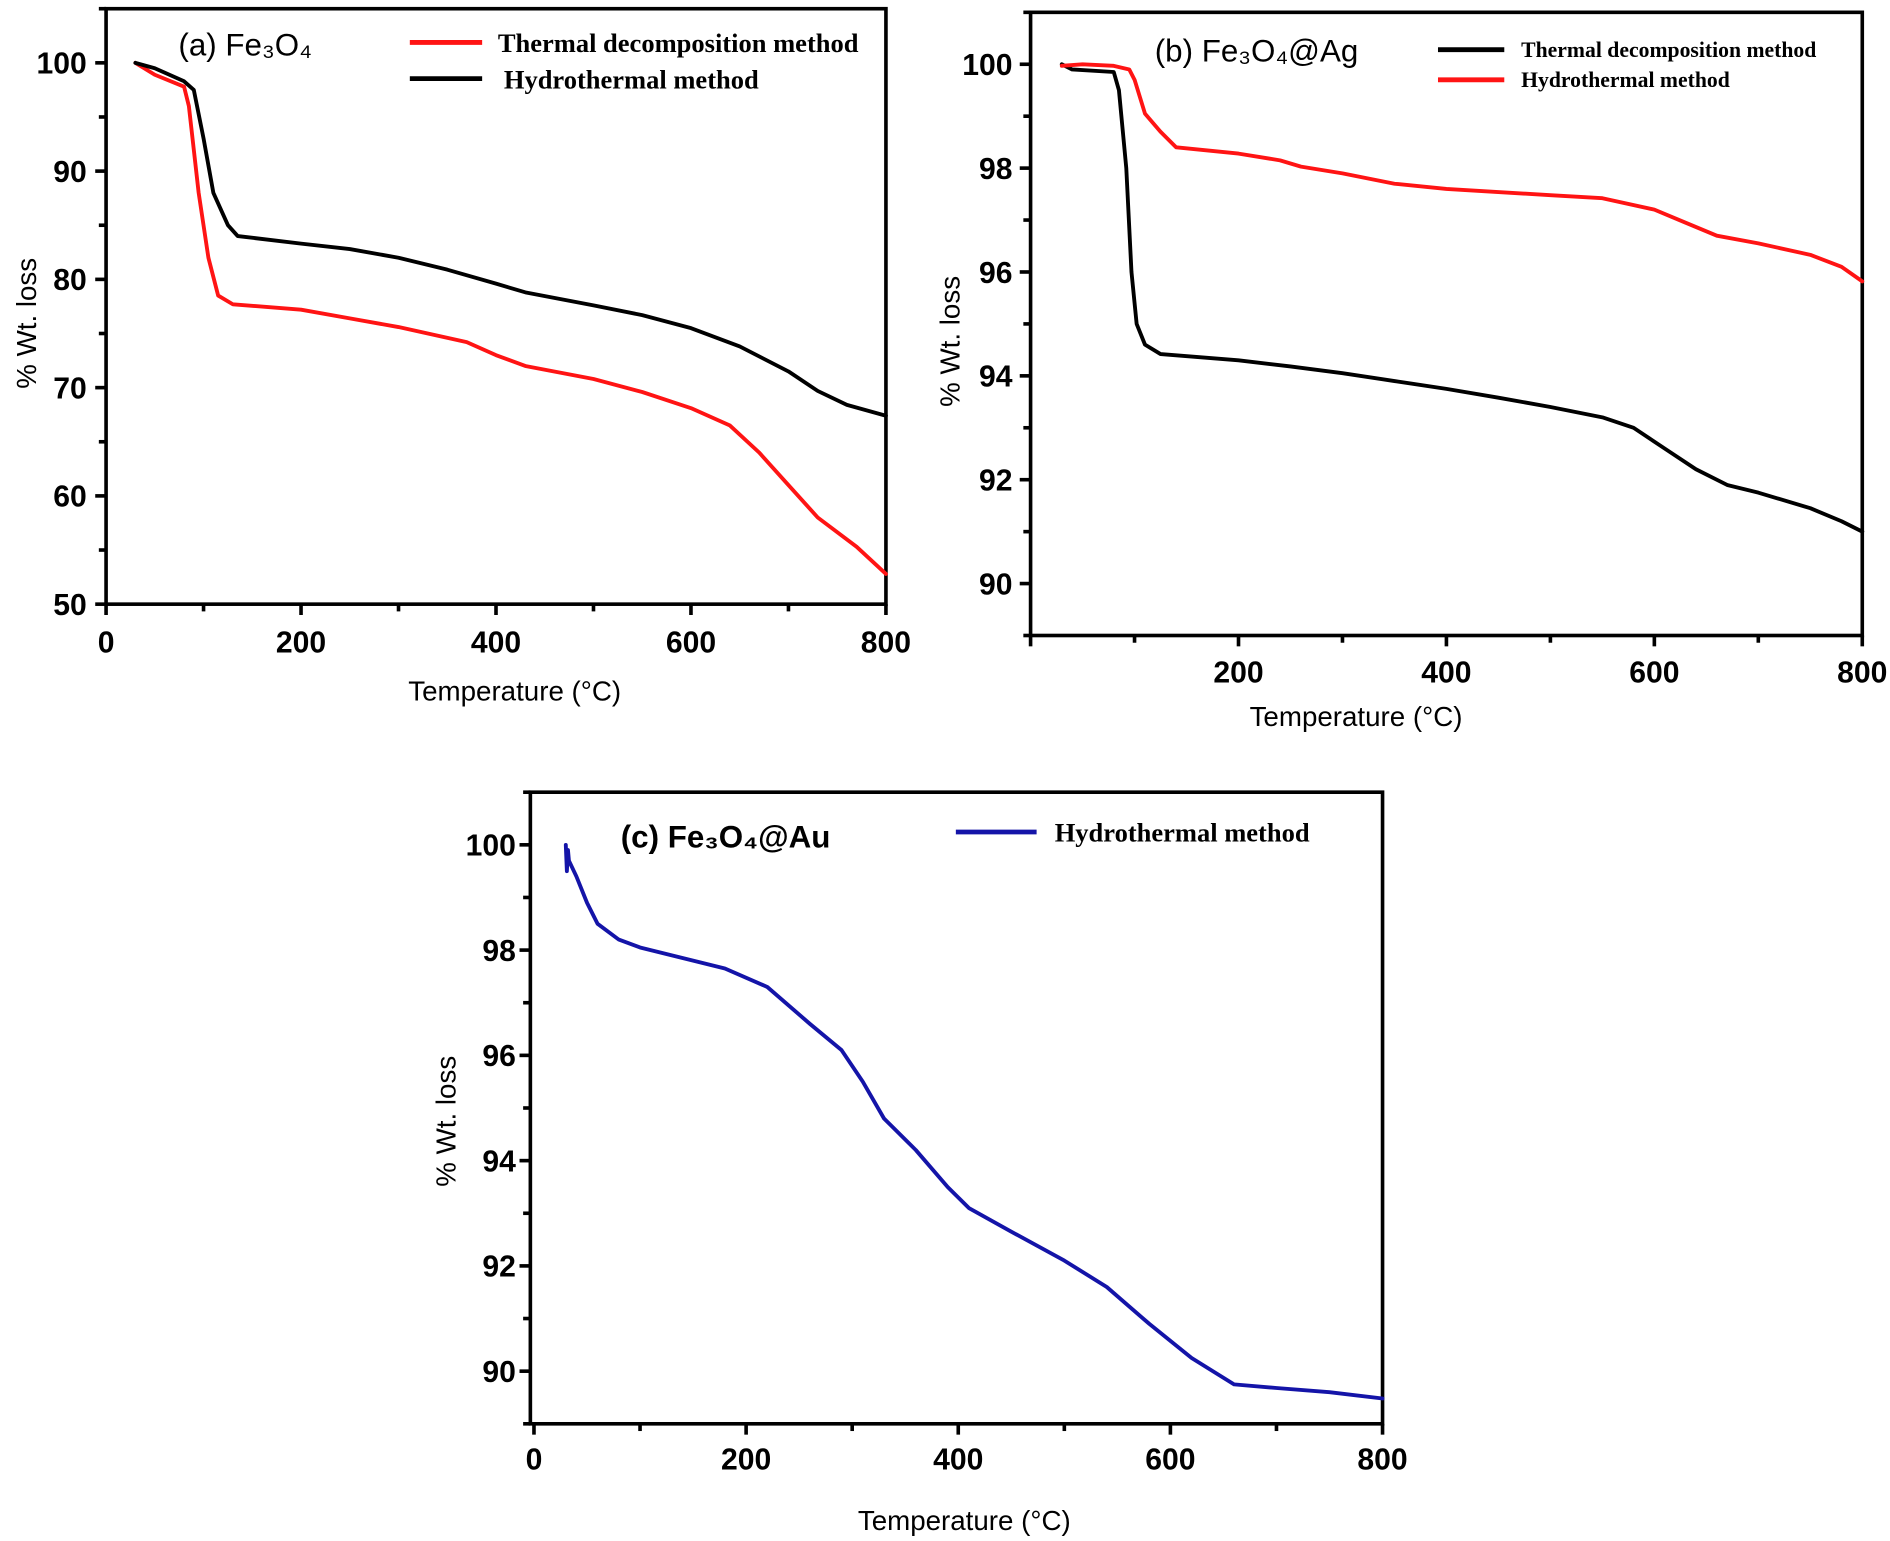 Image resolution: width=1890 pixels, height=1541 pixels. I want to click on y-tick-label: 60, so click(70, 497).